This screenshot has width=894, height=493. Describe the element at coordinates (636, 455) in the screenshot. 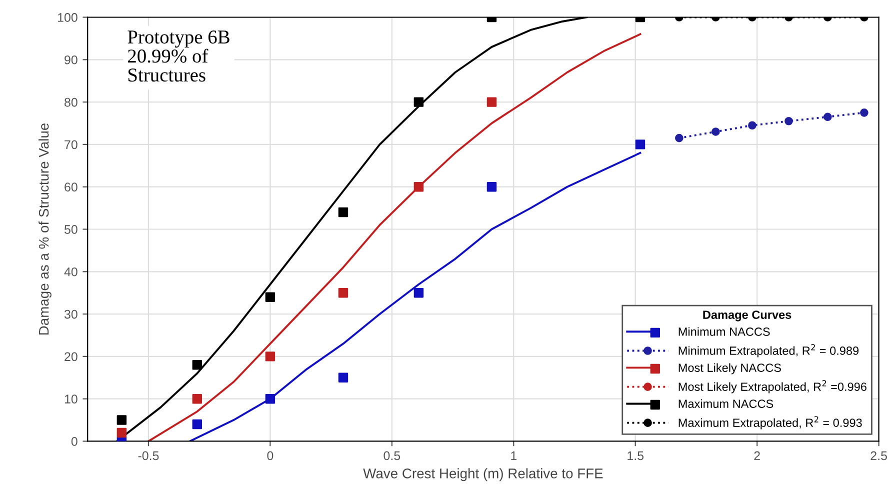

I see `x-tick-label: 1.5` at that location.